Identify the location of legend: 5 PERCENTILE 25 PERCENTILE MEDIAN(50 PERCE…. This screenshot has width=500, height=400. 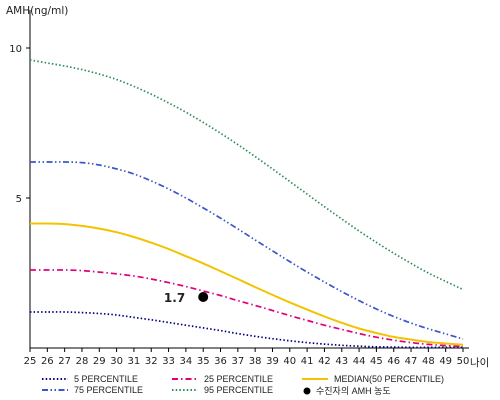
(250, 385).